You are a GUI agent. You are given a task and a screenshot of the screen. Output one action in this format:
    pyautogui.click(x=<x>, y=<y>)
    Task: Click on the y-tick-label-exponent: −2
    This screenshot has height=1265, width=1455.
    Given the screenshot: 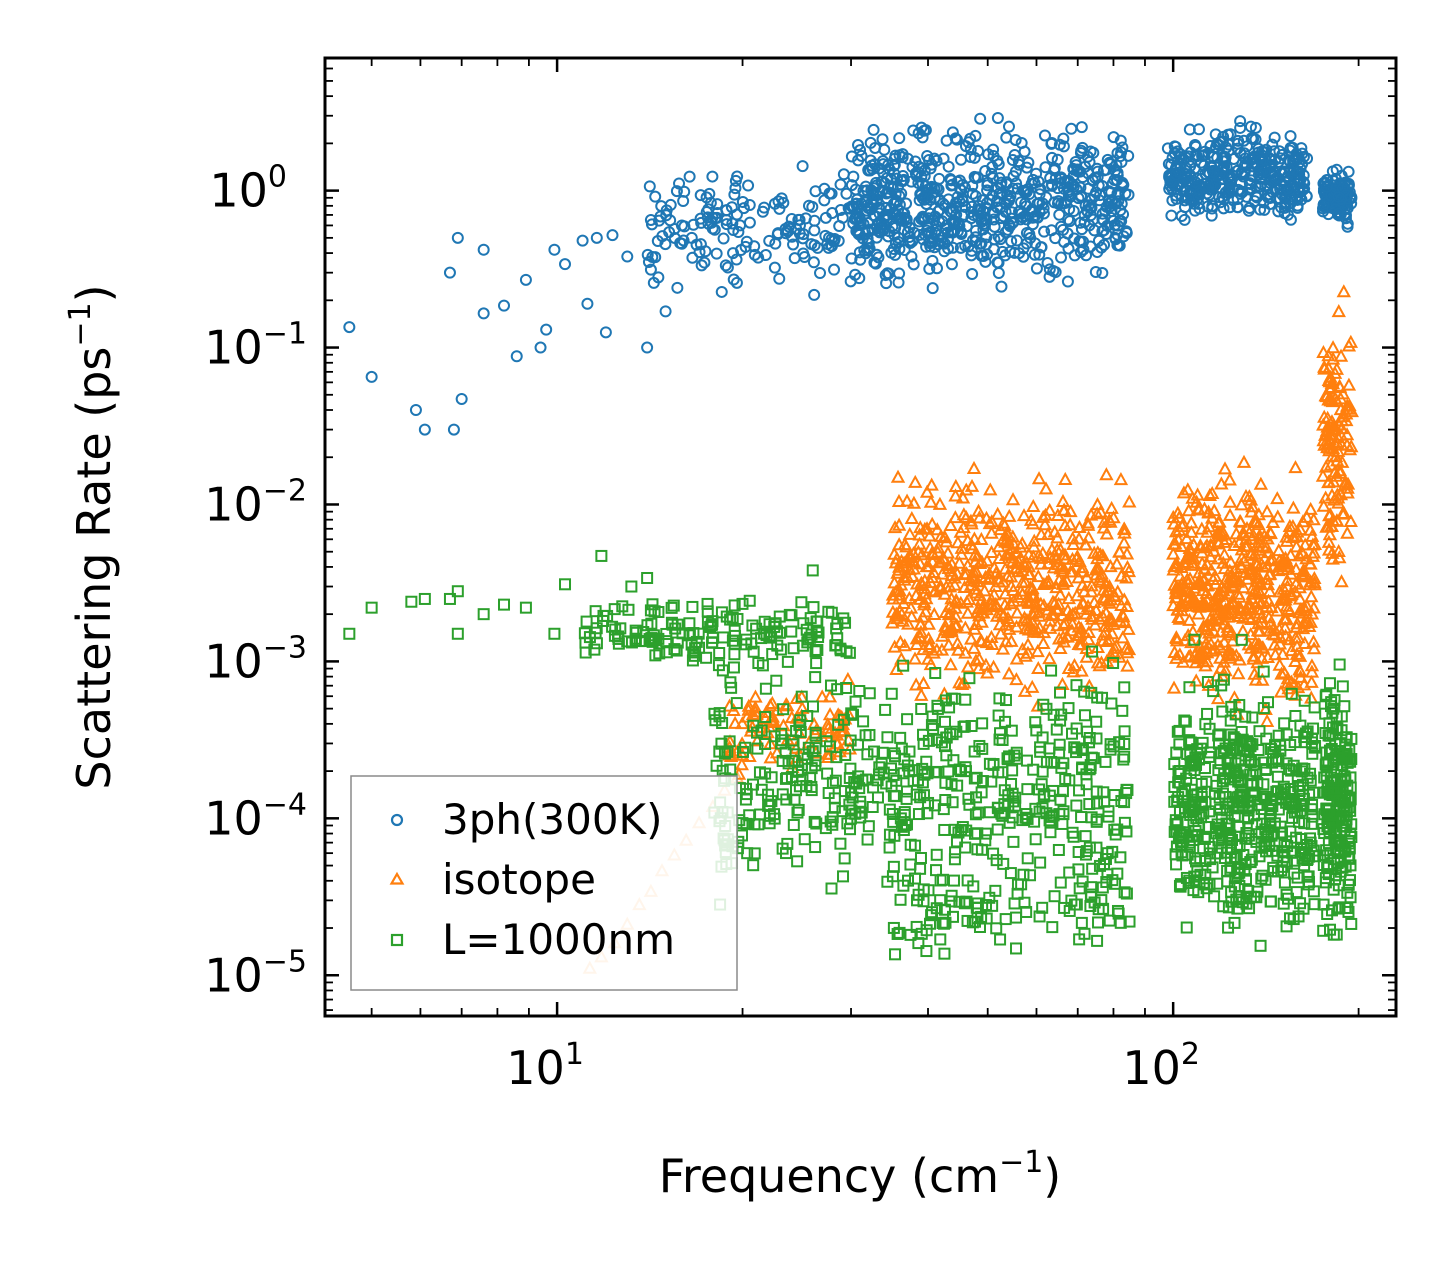 What is the action you would take?
    pyautogui.click(x=285, y=490)
    